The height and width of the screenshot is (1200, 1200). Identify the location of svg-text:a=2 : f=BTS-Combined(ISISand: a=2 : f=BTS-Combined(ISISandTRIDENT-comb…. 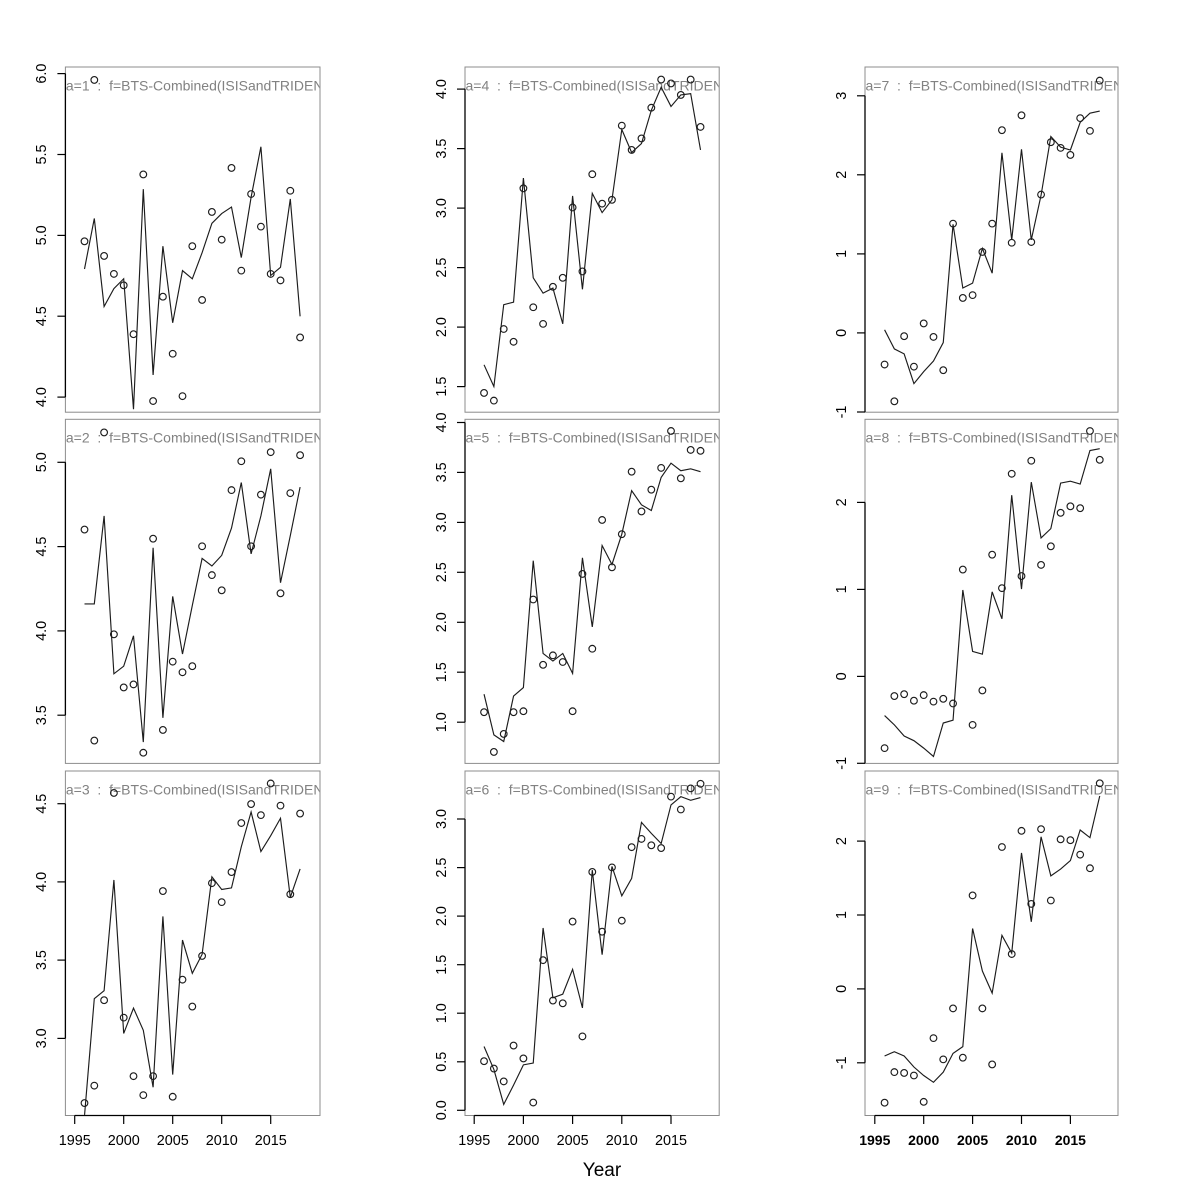
(233, 438).